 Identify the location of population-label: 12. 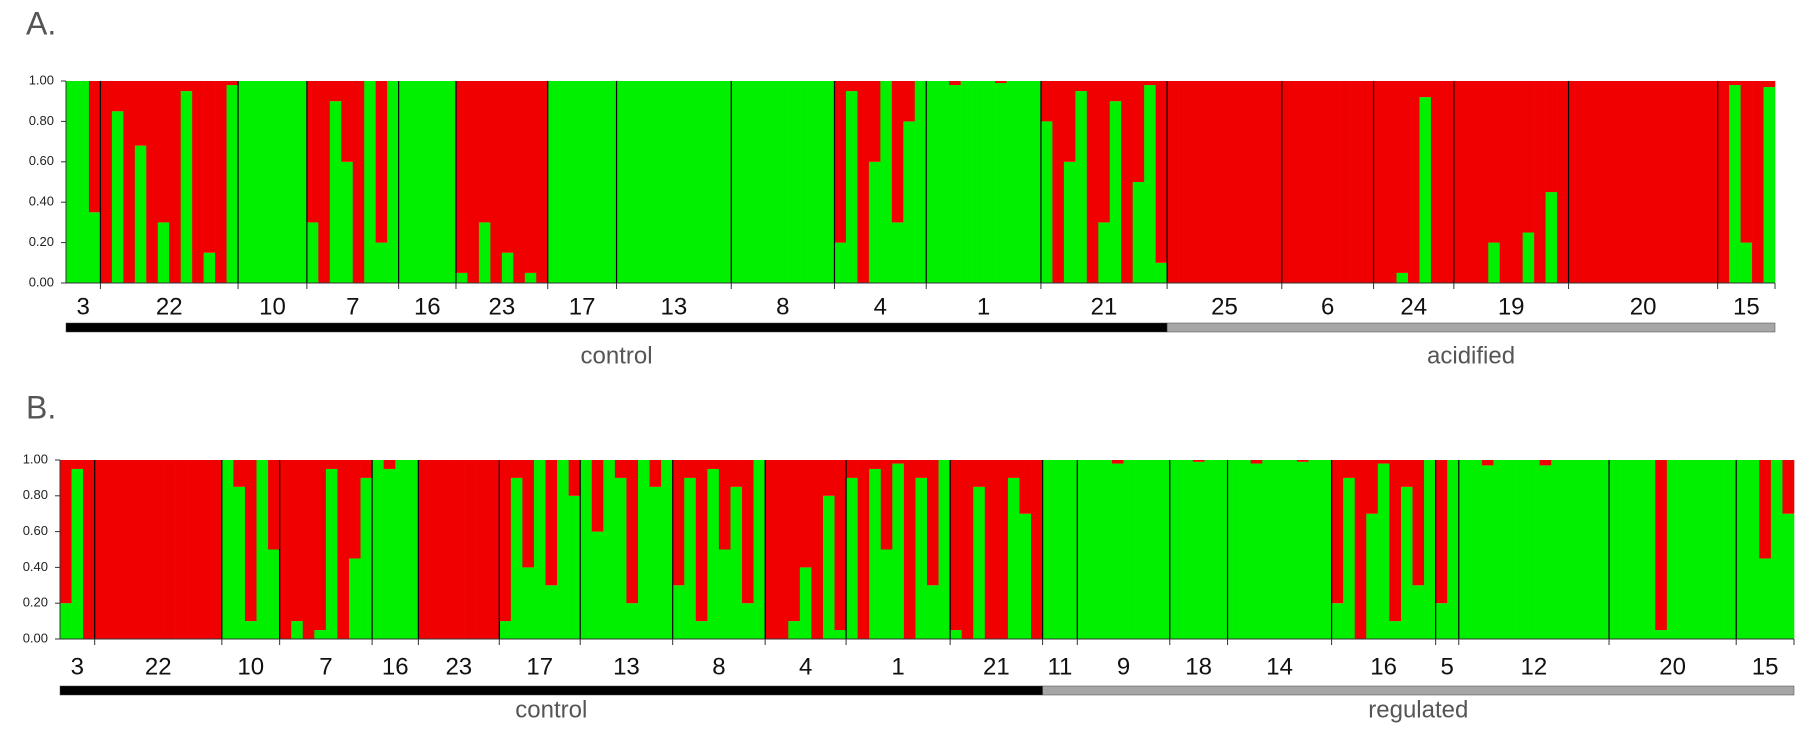
(1534, 666).